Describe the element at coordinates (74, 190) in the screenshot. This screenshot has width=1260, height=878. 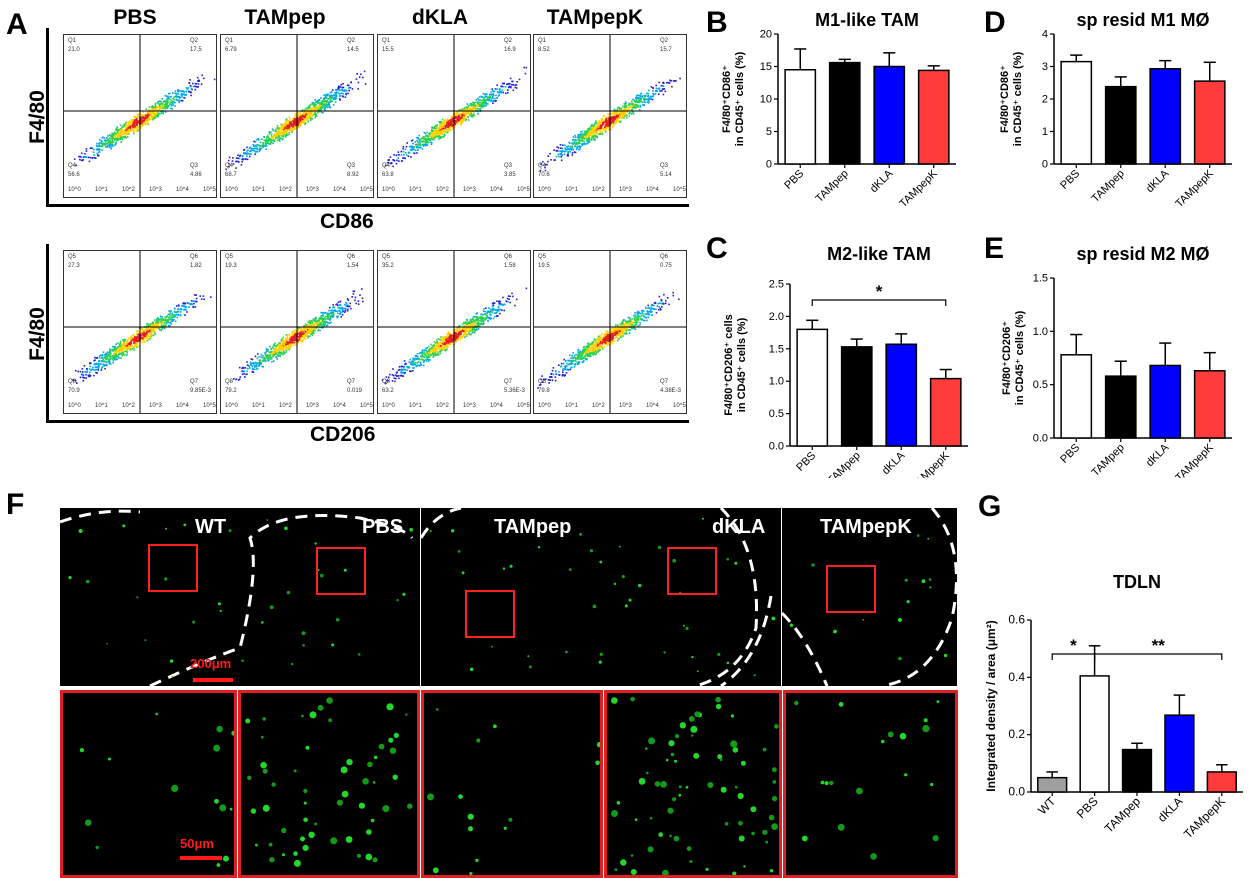
I see `flow-x-tick-label: 10^0` at that location.